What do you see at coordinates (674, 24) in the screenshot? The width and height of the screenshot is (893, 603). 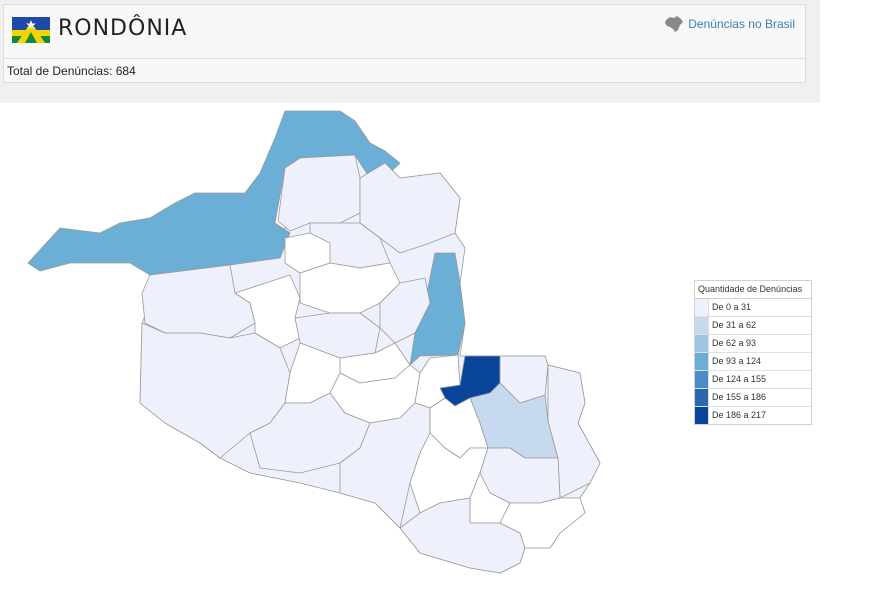 I see `brazil-map-icon` at bounding box center [674, 24].